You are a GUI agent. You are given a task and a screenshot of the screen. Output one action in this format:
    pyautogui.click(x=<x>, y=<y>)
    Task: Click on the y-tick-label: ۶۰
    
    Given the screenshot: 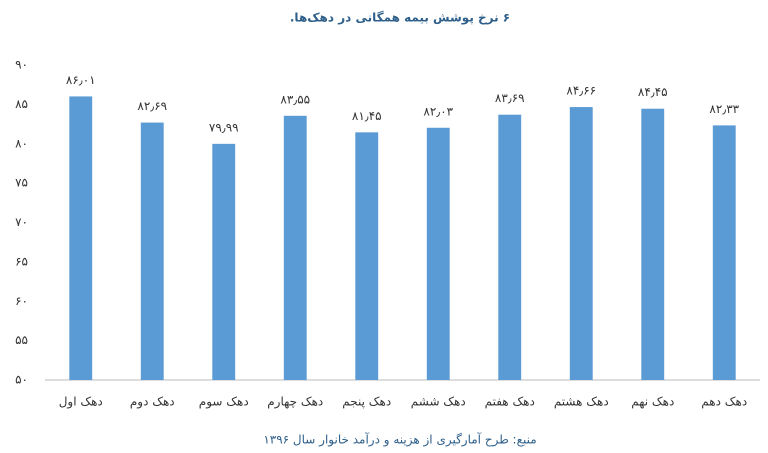 What is the action you would take?
    pyautogui.click(x=21, y=301)
    